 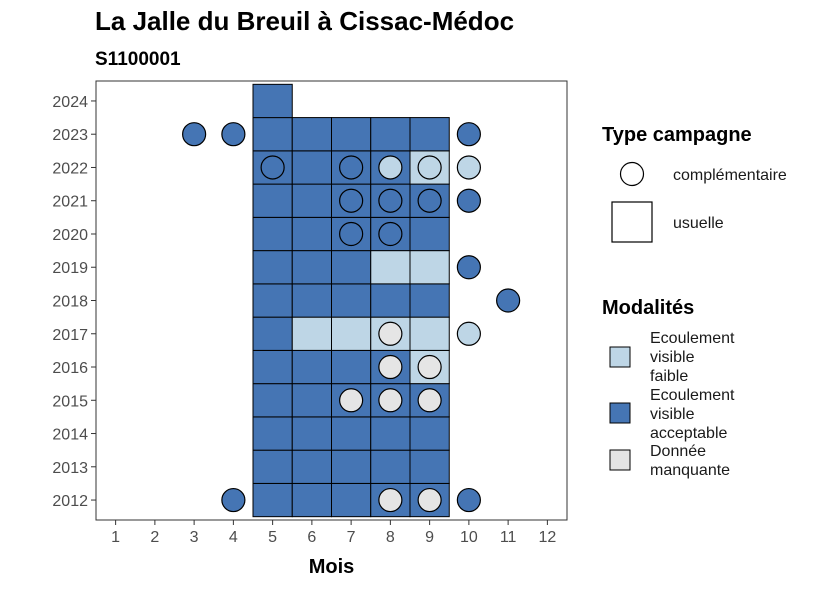 I want to click on y-tick-label: 2013, so click(x=70, y=468).